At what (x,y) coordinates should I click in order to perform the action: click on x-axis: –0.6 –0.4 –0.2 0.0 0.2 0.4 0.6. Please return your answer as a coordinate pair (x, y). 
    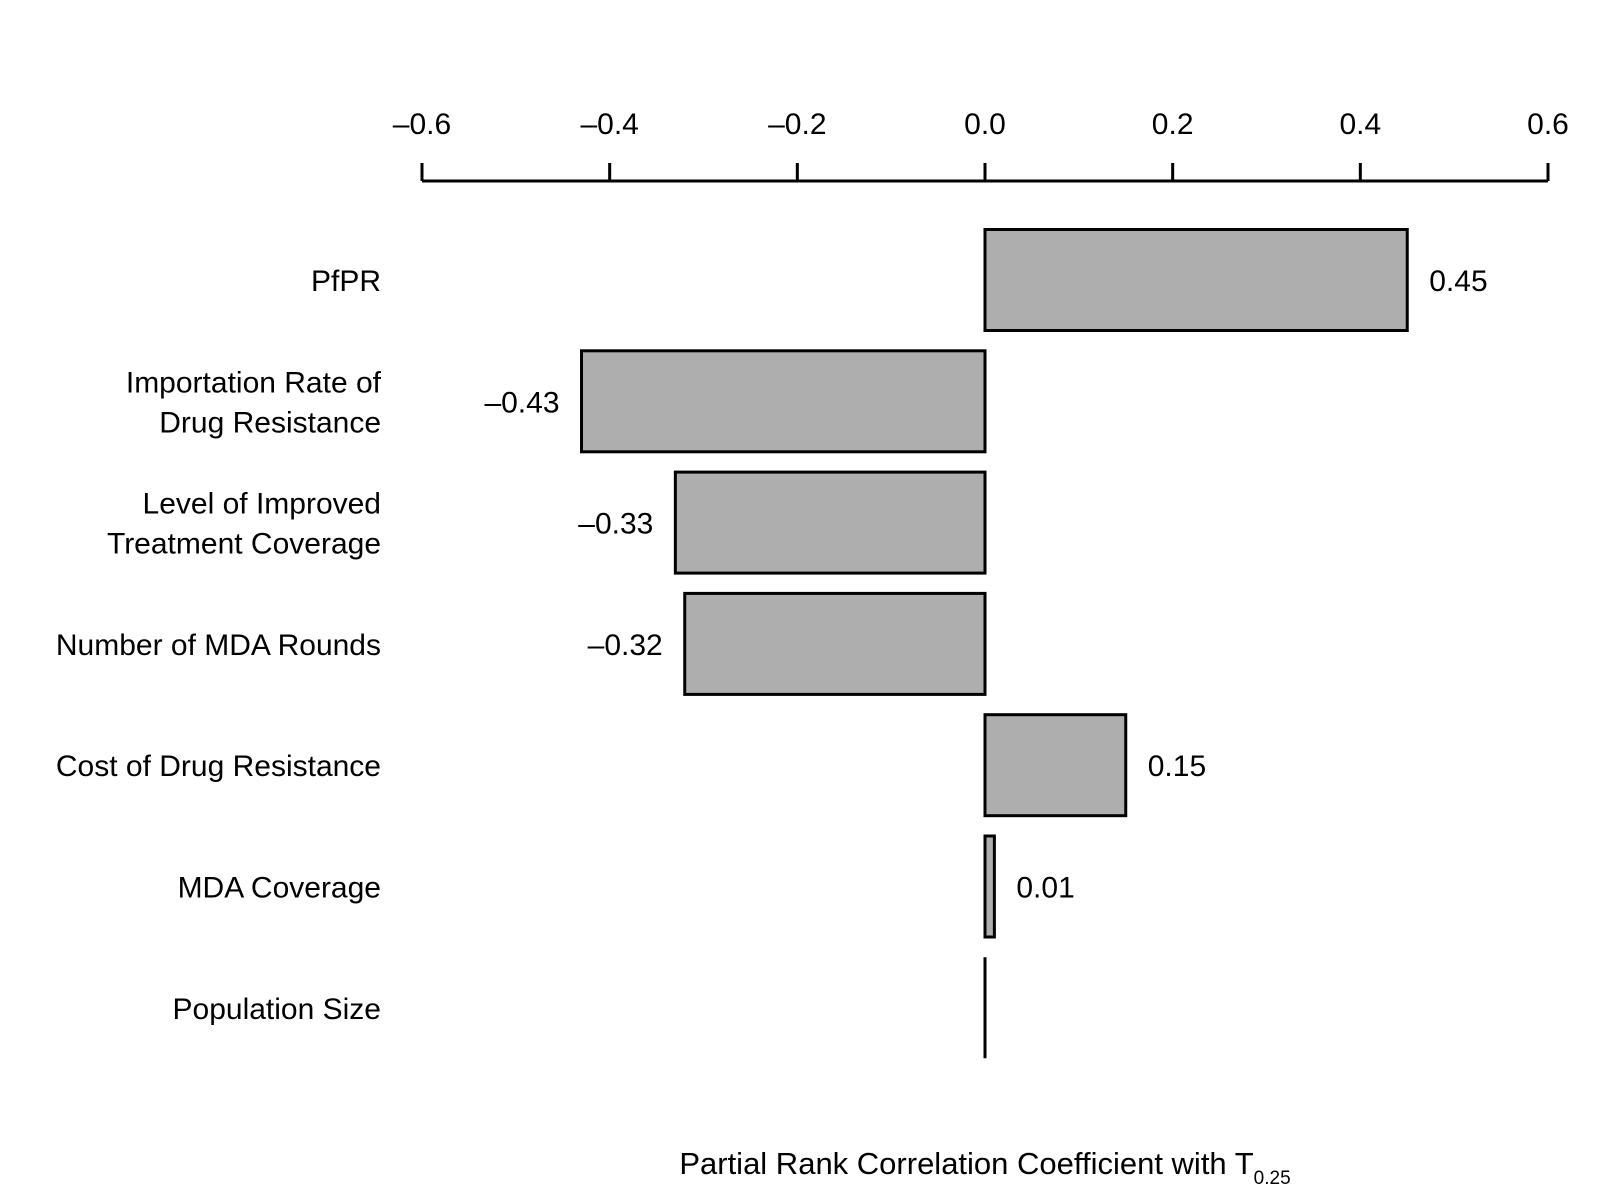
    Looking at the image, I should click on (981, 145).